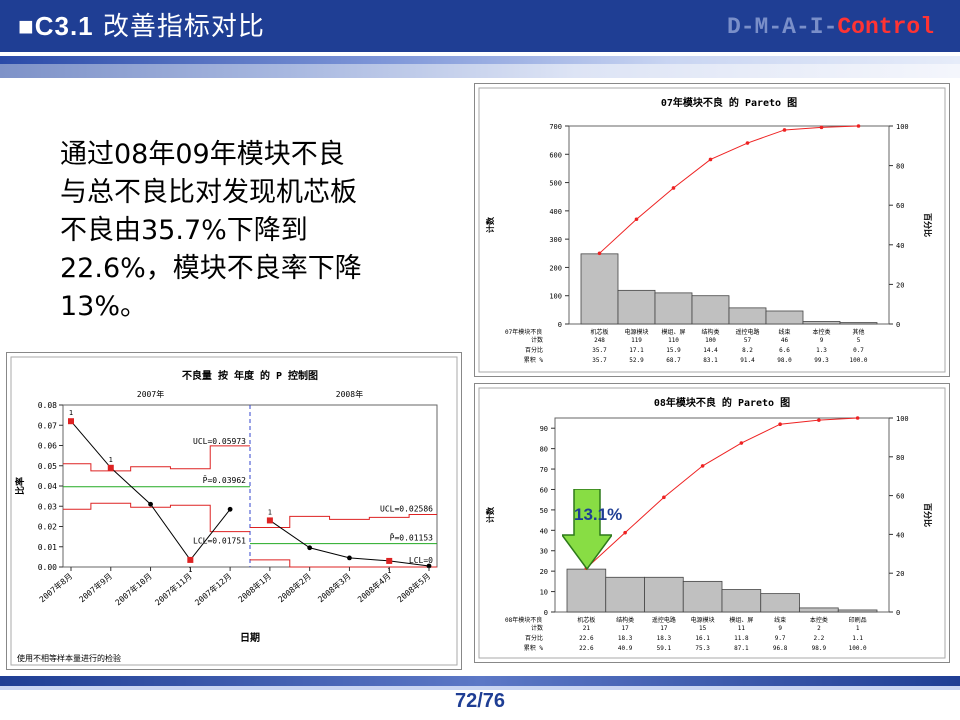  What do you see at coordinates (555, 127) in the screenshot?
I see `y-tick-label: 700` at bounding box center [555, 127].